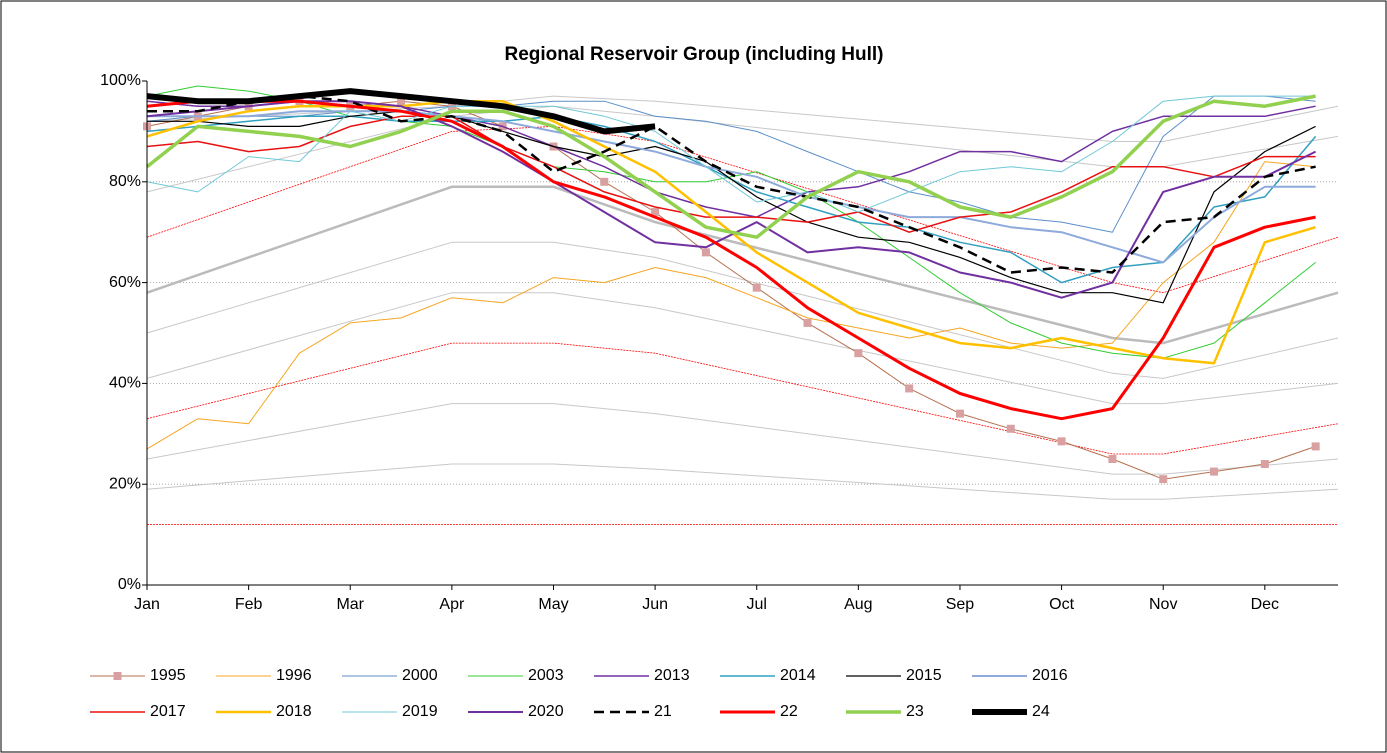 The width and height of the screenshot is (1387, 753). Describe the element at coordinates (858, 604) in the screenshot. I see `x-tick-label: Aug` at that location.